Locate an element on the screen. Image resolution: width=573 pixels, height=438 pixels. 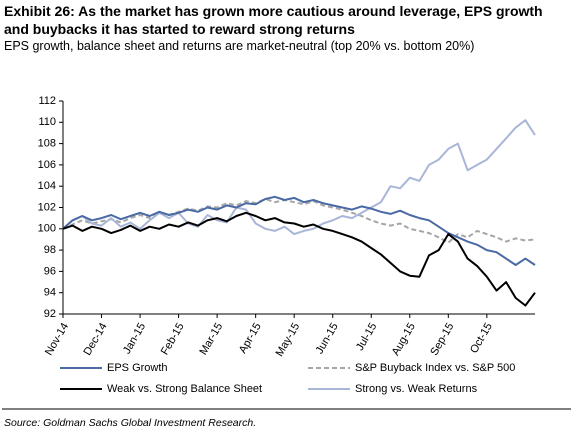
y-tick-label: 100 is located at coordinates (47, 229).